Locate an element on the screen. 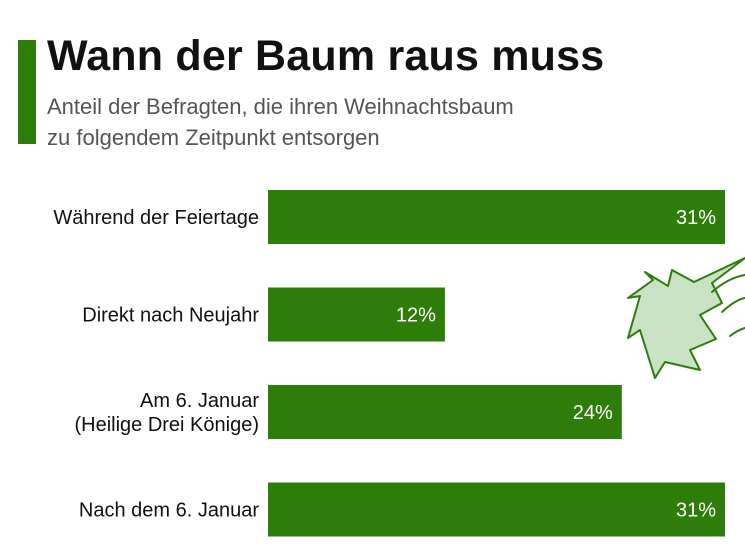 This screenshot has height=558, width=745. category-label-1: Direkt nach Neujahr is located at coordinates (170, 316).